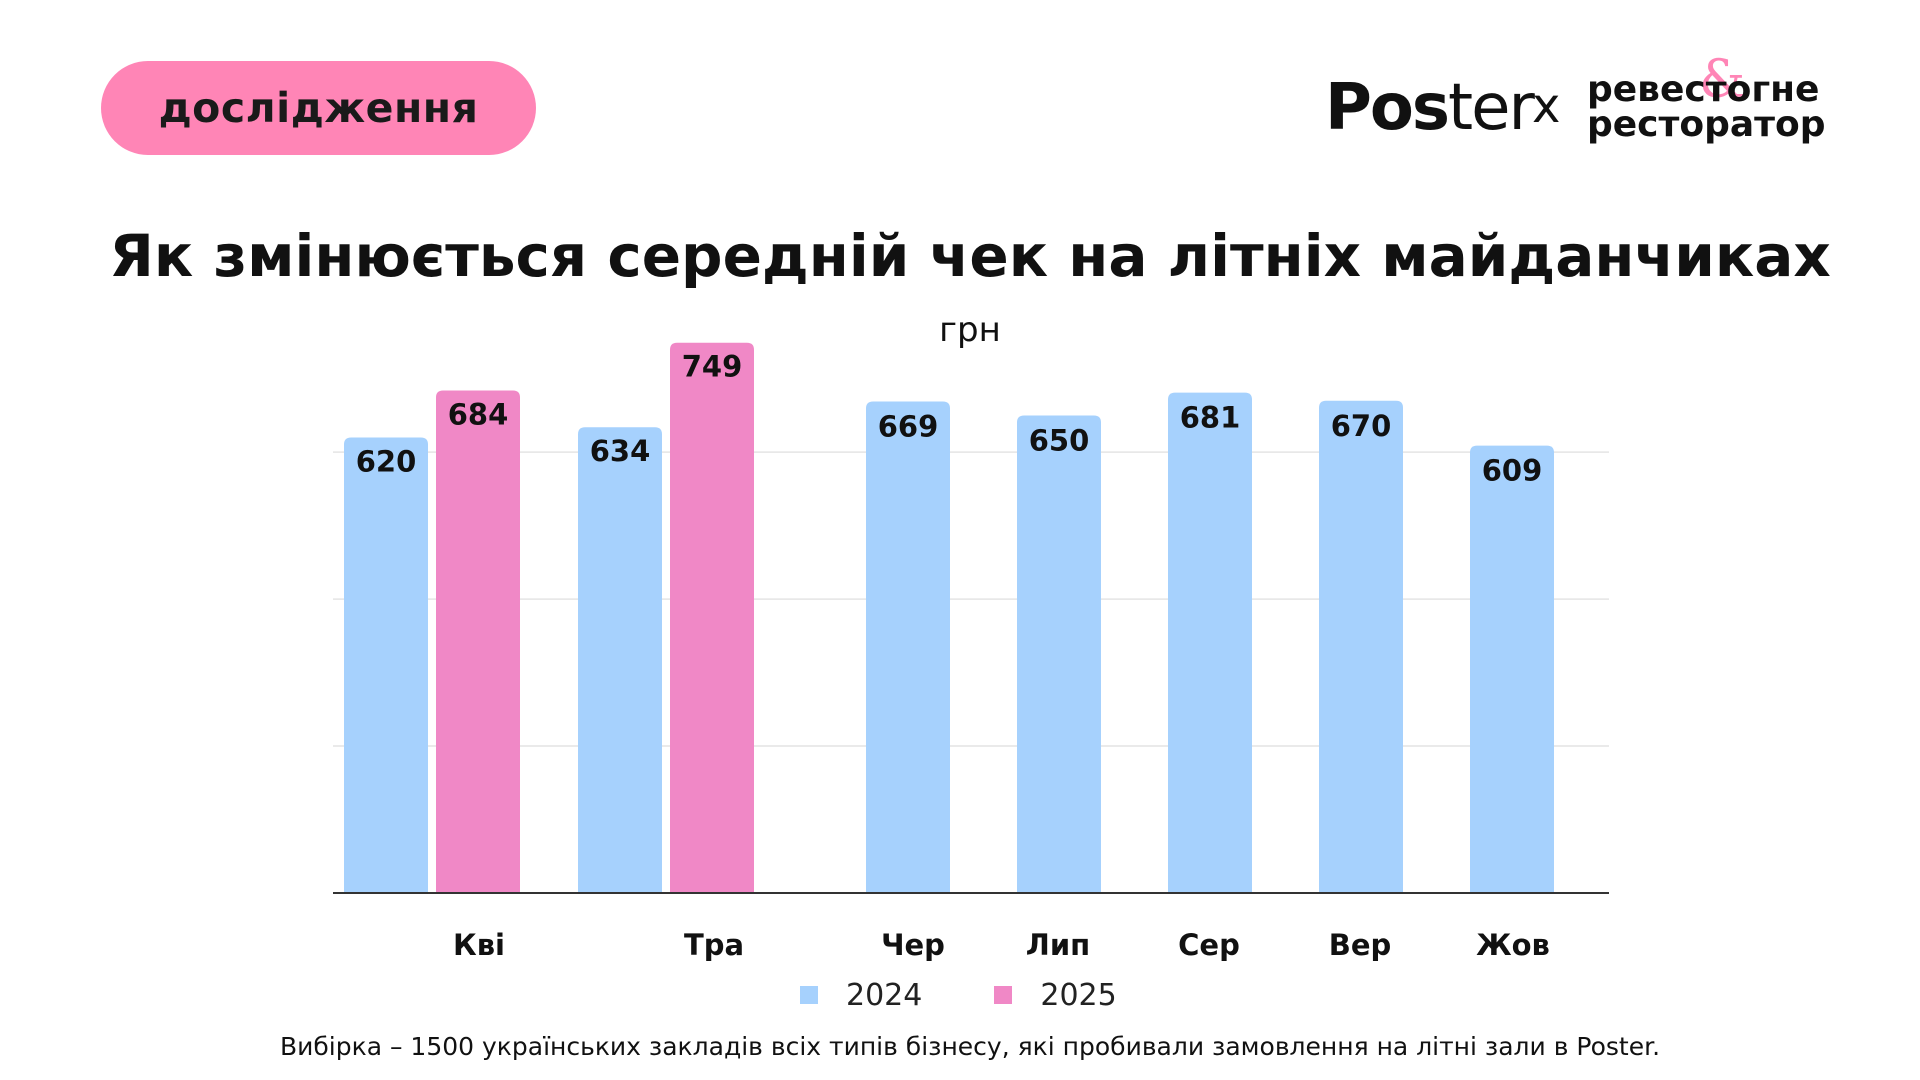 The height and width of the screenshot is (1080, 1920). I want to click on x-tick-label-6: Жов, so click(1513, 945).